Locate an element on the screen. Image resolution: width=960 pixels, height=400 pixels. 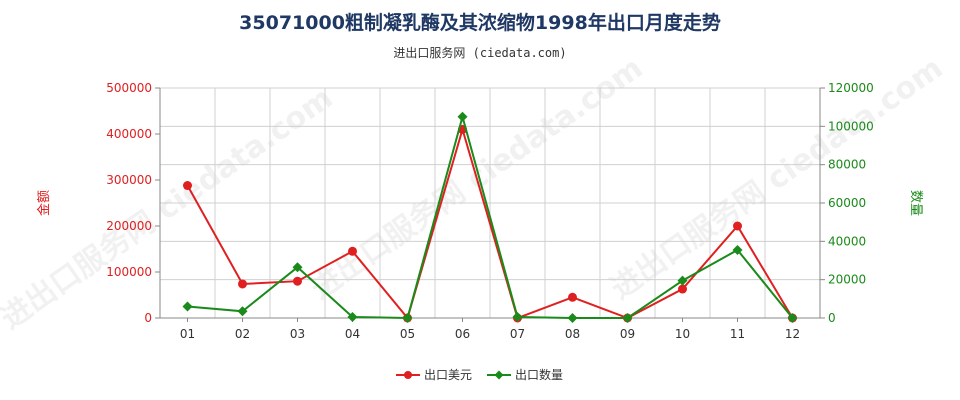
x-axis-tick-label: 09 is located at coordinates (627, 334).